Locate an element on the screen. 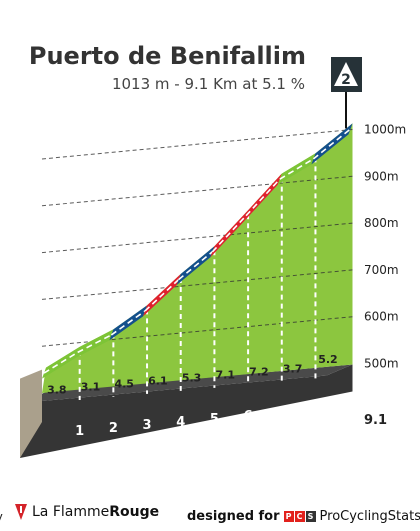 This screenshot has width=420, height=531. climb-title: Puerto de Benifallim is located at coordinates (167, 56).